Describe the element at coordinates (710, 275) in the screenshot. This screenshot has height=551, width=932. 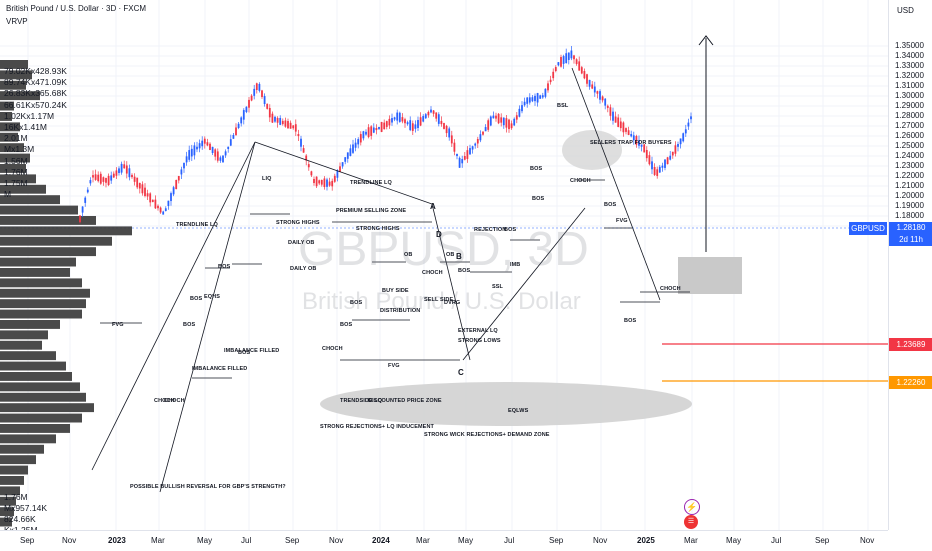
I see `supply-zone` at that location.